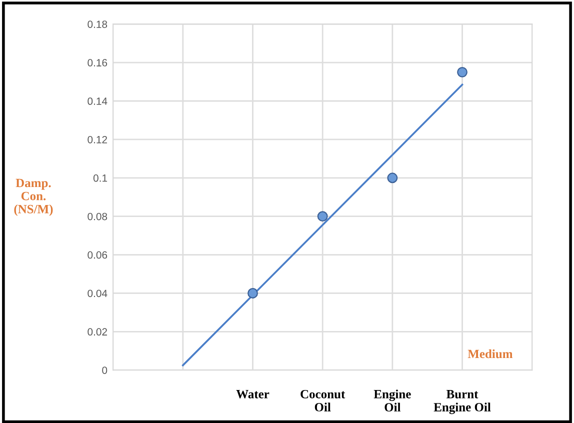  What do you see at coordinates (105, 370) in the screenshot?
I see `y-tick-label: 0` at bounding box center [105, 370].